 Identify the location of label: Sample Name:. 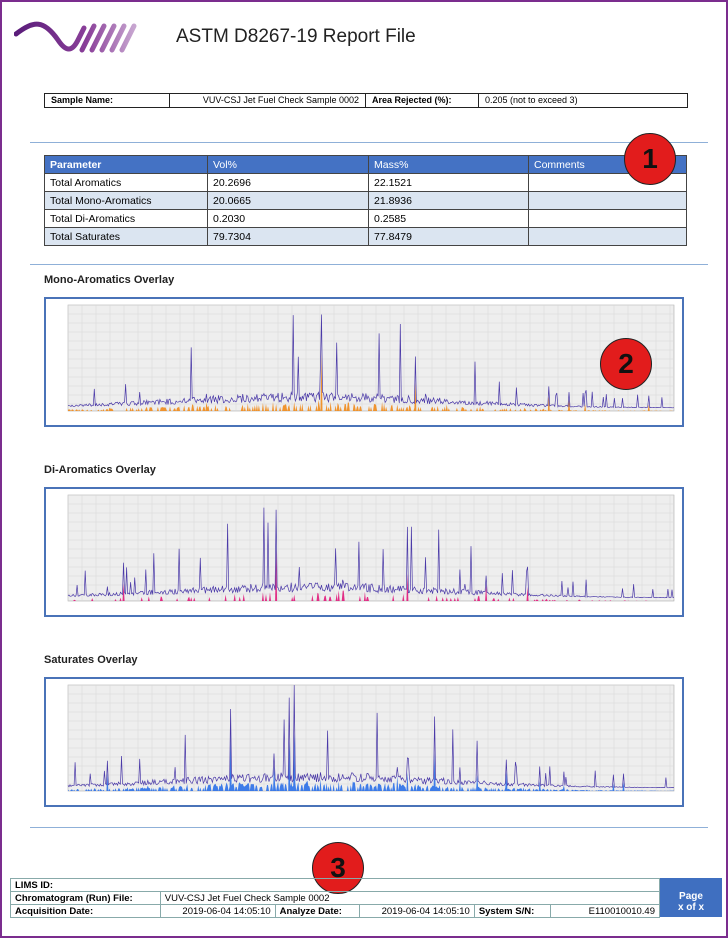
(107, 100).